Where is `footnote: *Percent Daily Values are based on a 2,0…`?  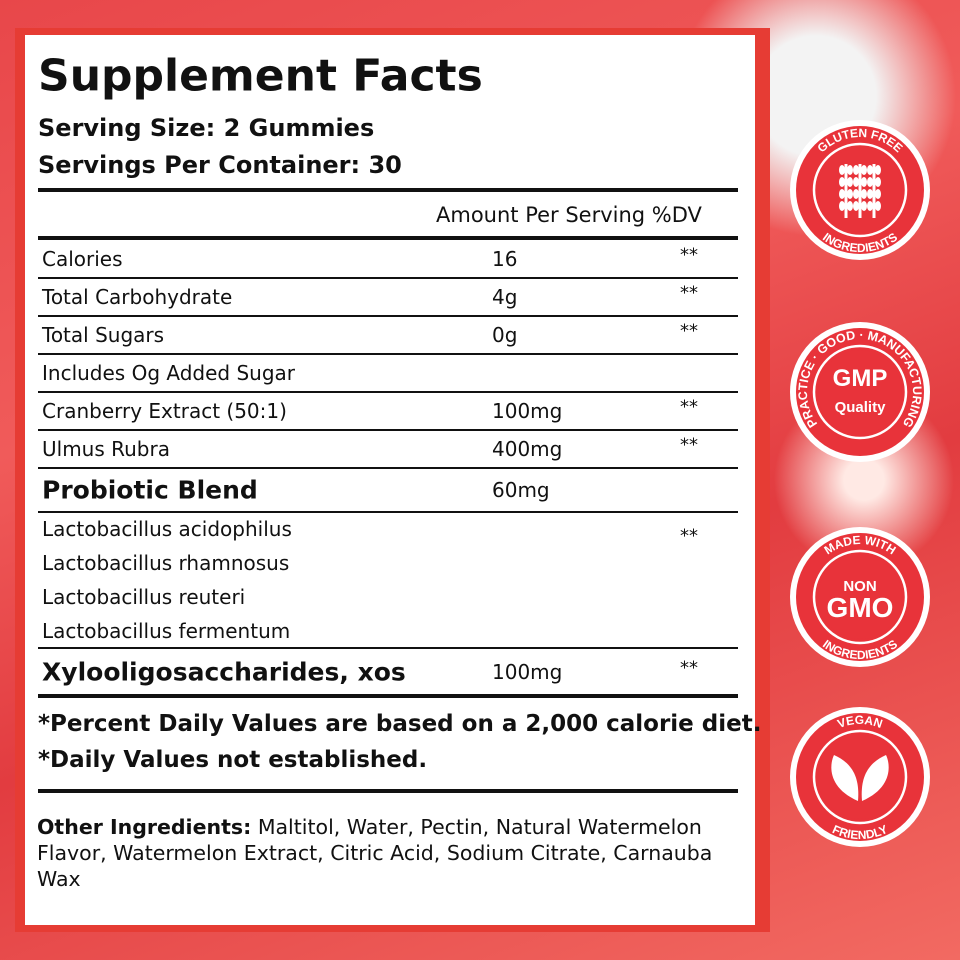 footnote: *Percent Daily Values are based on a 2,0… is located at coordinates (400, 724).